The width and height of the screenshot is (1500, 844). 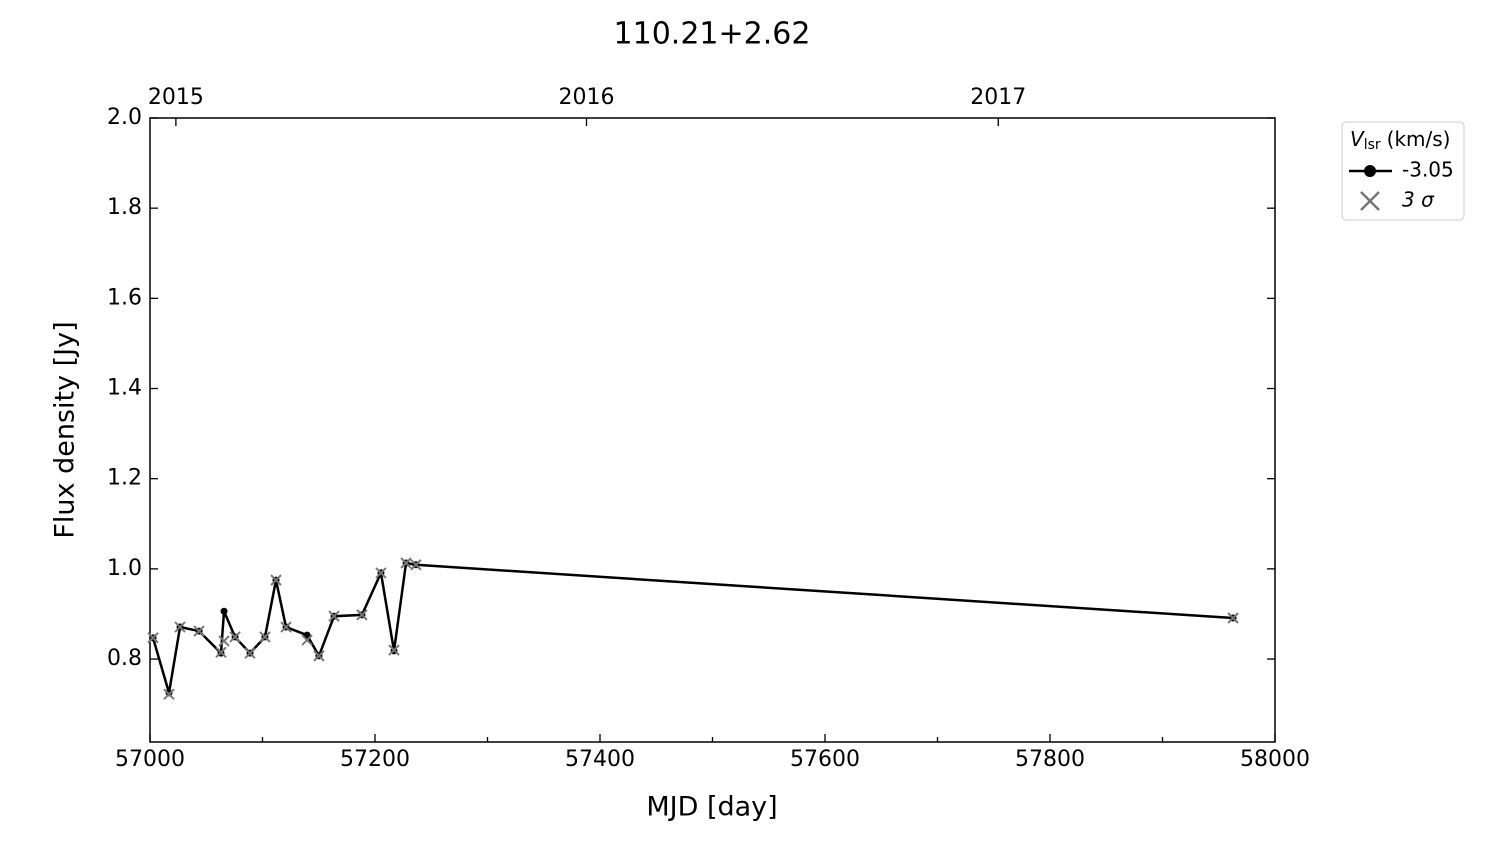 I want to click on legend-title-symbol: V, so click(x=1357, y=139).